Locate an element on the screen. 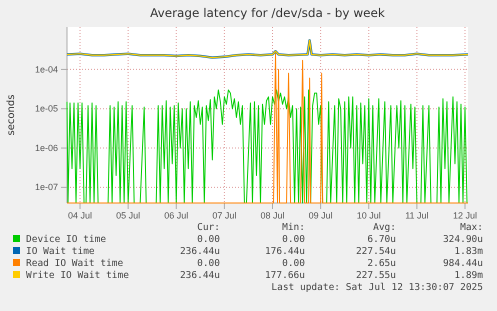 The height and width of the screenshot is (311, 497). text: 6.70u is located at coordinates (381, 239).